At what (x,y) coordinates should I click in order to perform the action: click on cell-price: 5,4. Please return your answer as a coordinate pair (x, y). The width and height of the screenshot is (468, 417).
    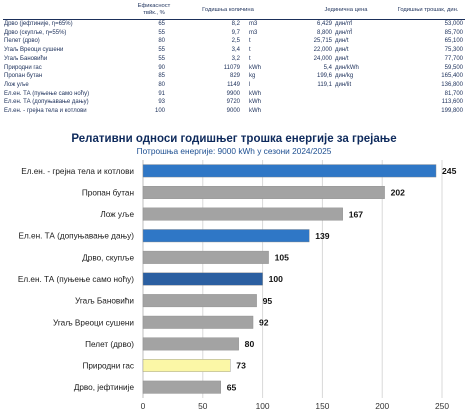
    Looking at the image, I should click on (327, 67).